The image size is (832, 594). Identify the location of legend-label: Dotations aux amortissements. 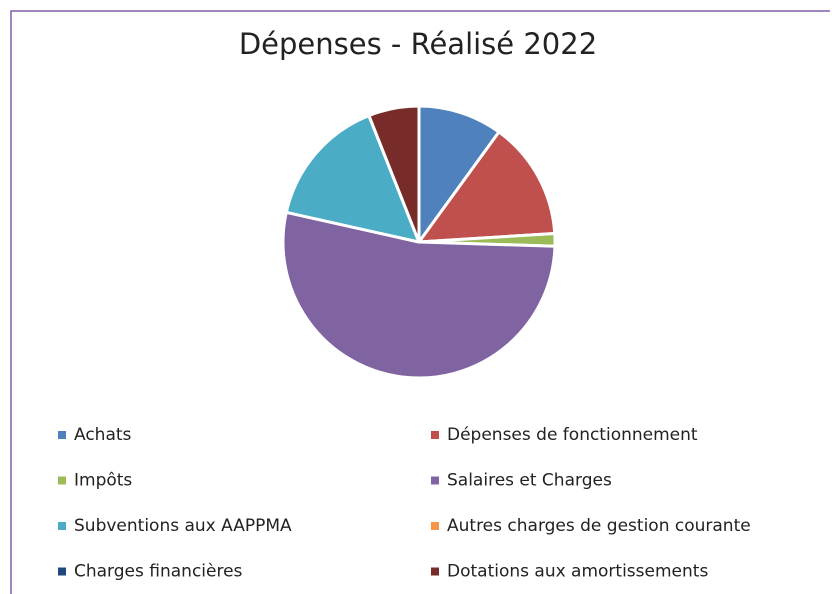
(577, 572).